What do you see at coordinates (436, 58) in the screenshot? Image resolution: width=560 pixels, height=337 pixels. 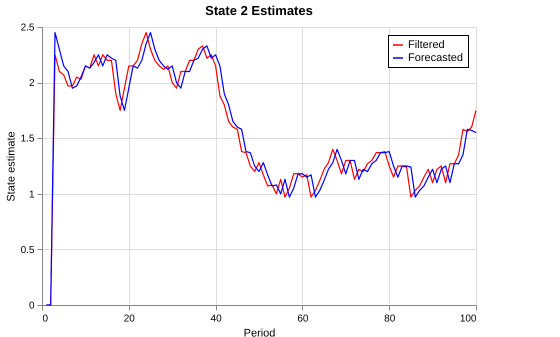 I see `legend-label: Forecasted` at bounding box center [436, 58].